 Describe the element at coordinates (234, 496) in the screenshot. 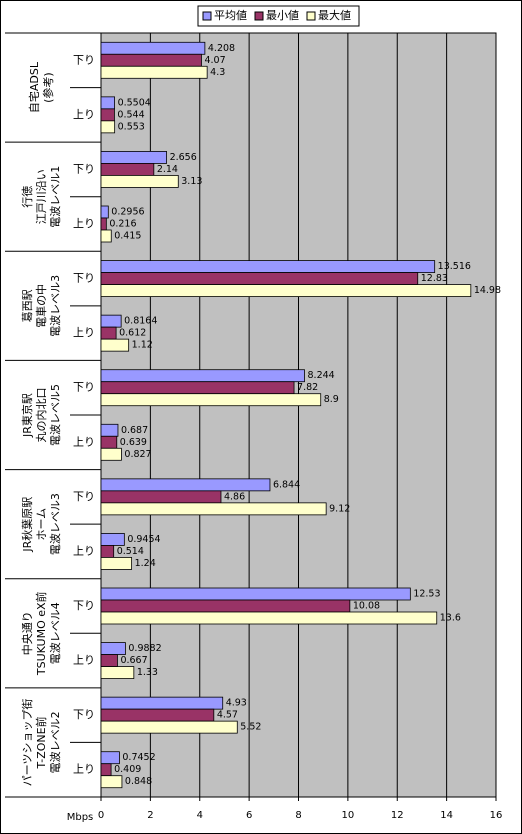

I see `value-label: 4.86` at that location.